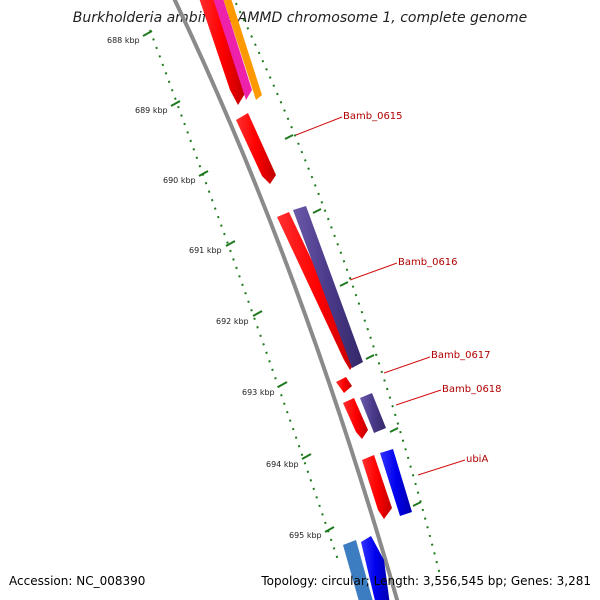 Image resolution: width=600 pixels, height=600 pixels. I want to click on tick-label: 690 kbp, so click(179, 180).